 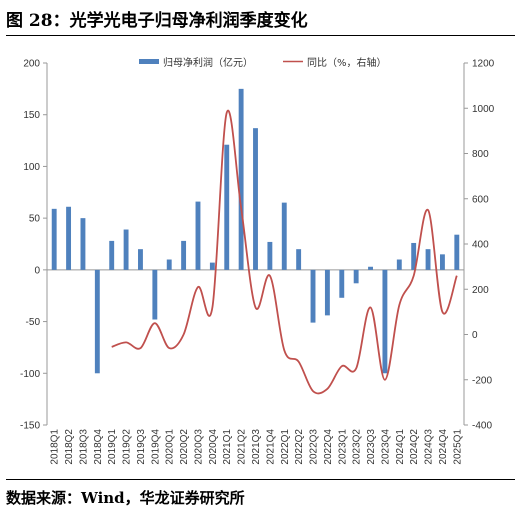 I want to click on right-tick-label: 1200, so click(x=483, y=64).